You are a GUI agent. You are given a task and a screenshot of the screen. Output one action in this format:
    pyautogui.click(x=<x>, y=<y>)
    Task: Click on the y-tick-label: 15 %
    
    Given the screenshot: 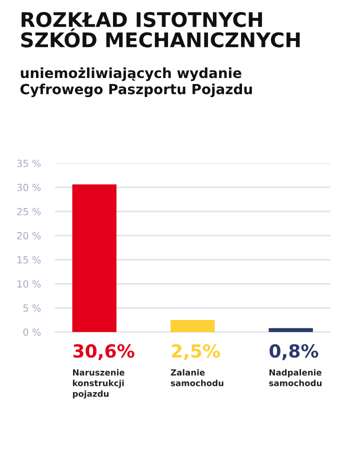 What is the action you would take?
    pyautogui.click(x=29, y=260)
    